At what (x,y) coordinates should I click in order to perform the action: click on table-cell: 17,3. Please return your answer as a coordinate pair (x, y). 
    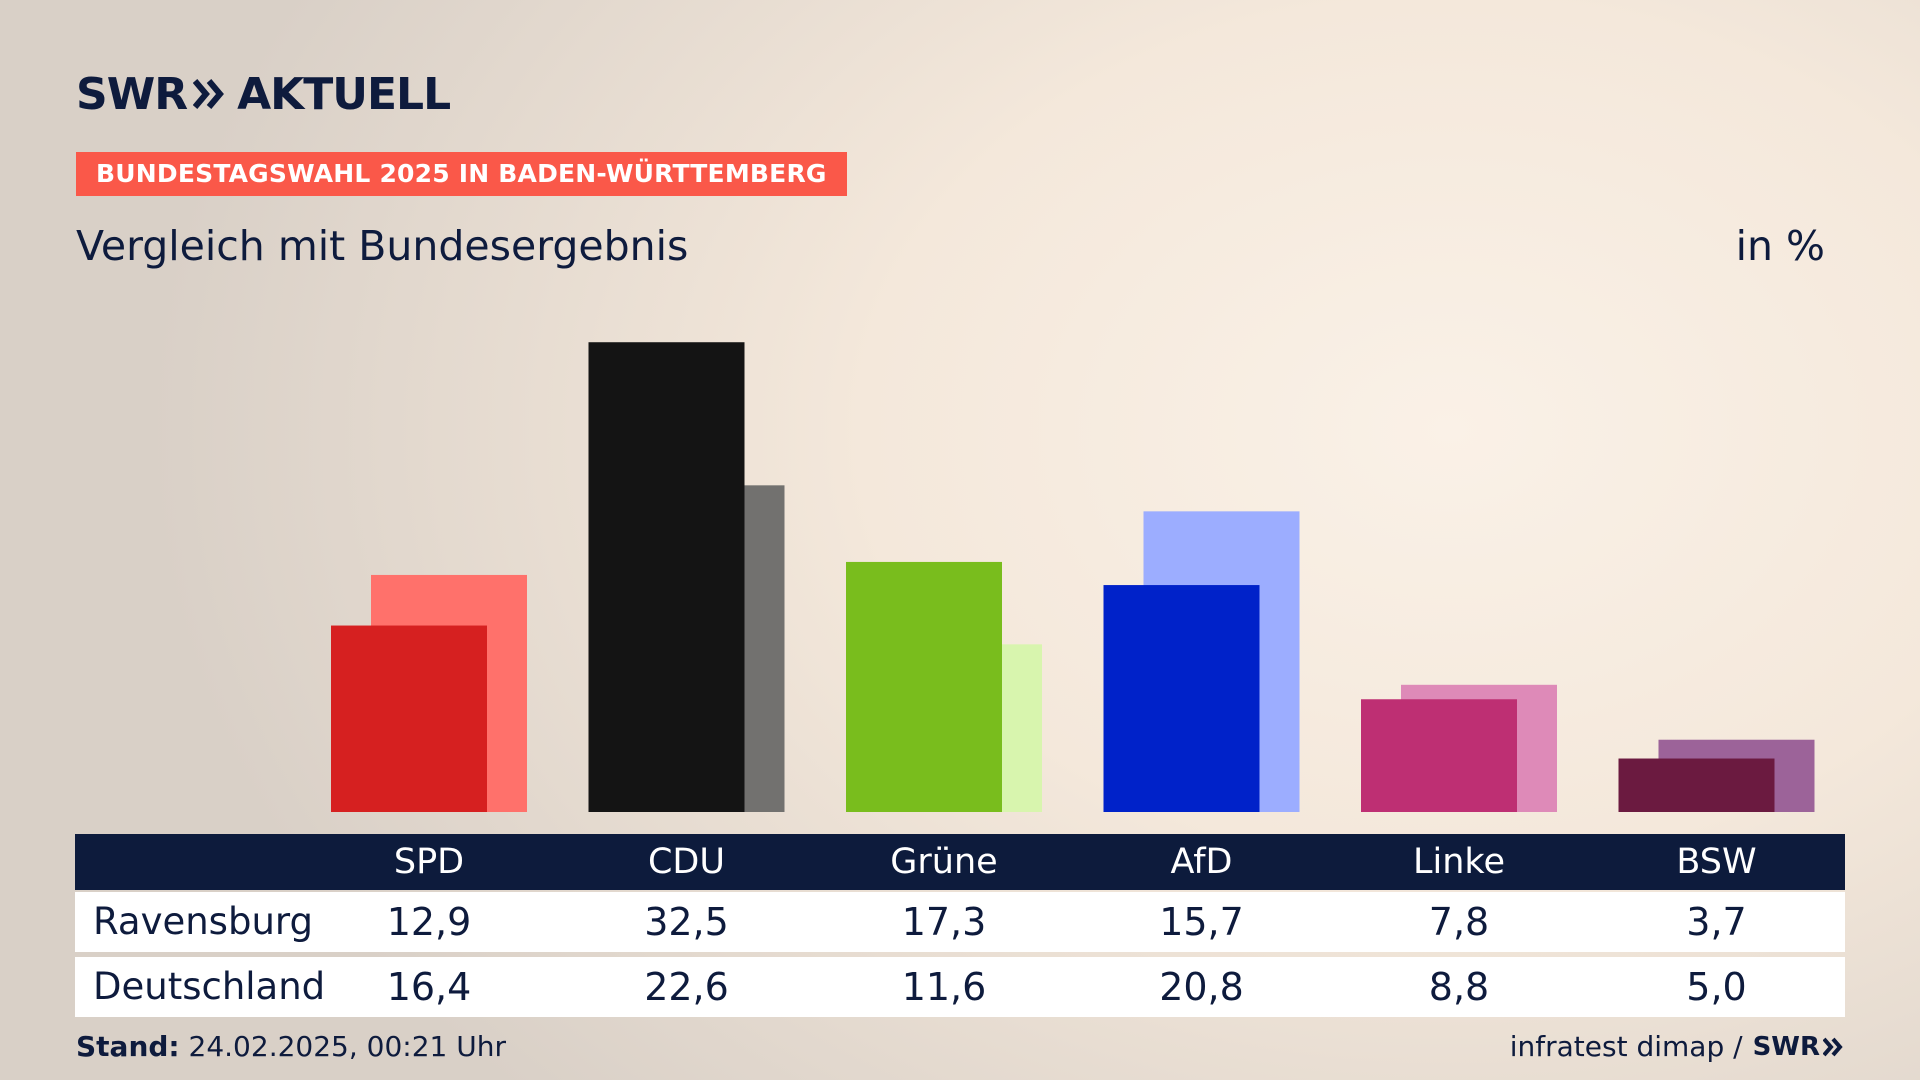
    Looking at the image, I should click on (944, 922).